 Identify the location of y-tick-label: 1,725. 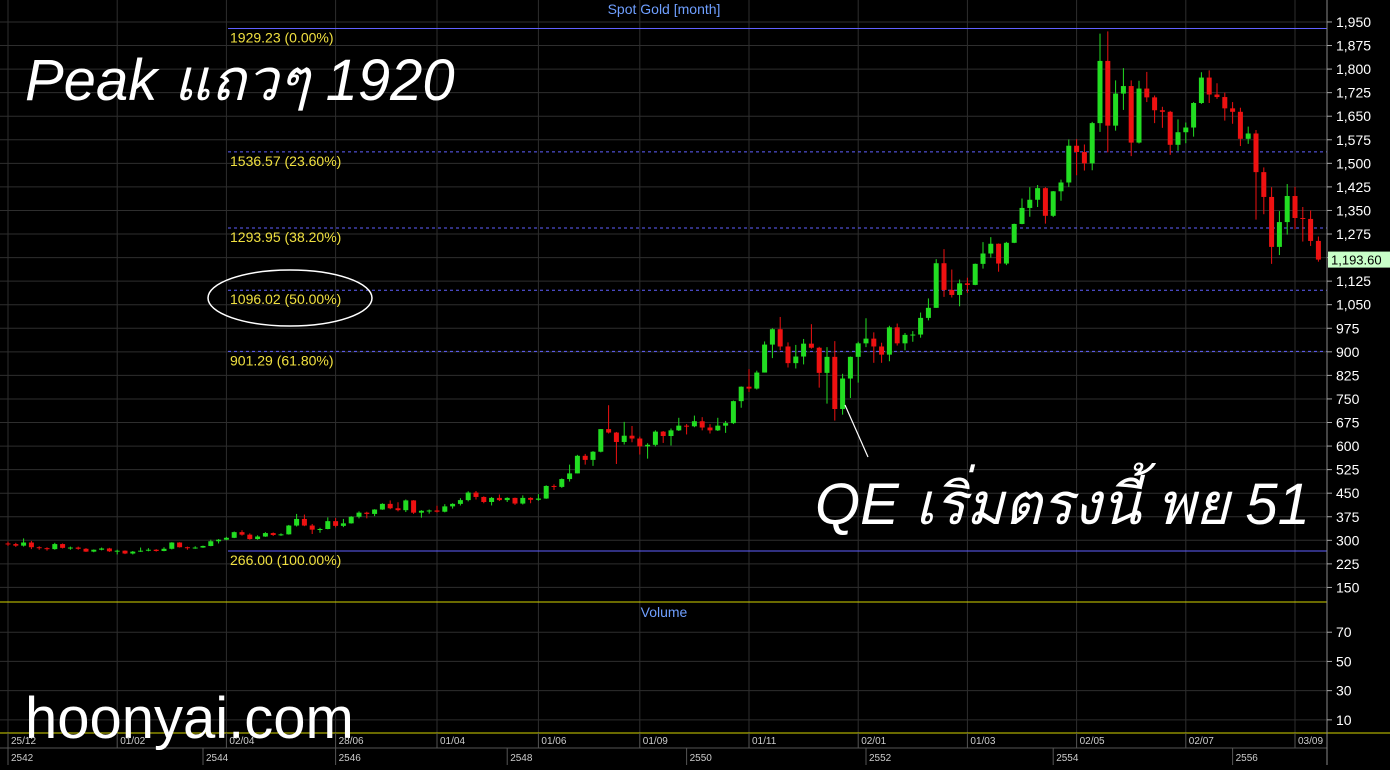
(1353, 93).